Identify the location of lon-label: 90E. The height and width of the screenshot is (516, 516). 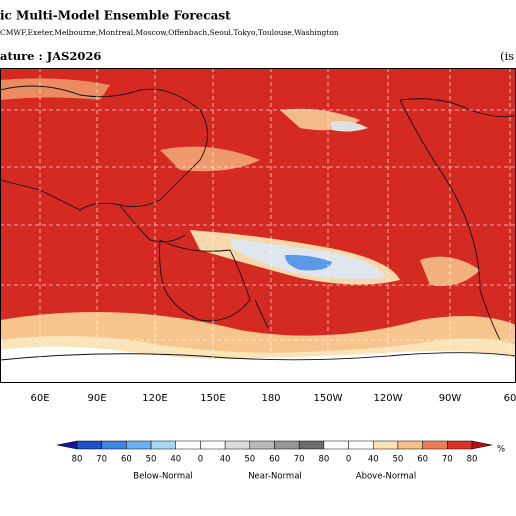
(96, 398).